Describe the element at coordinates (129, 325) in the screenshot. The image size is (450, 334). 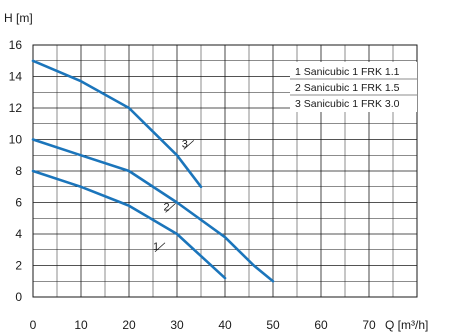
I see `x-tick-label: 20` at that location.